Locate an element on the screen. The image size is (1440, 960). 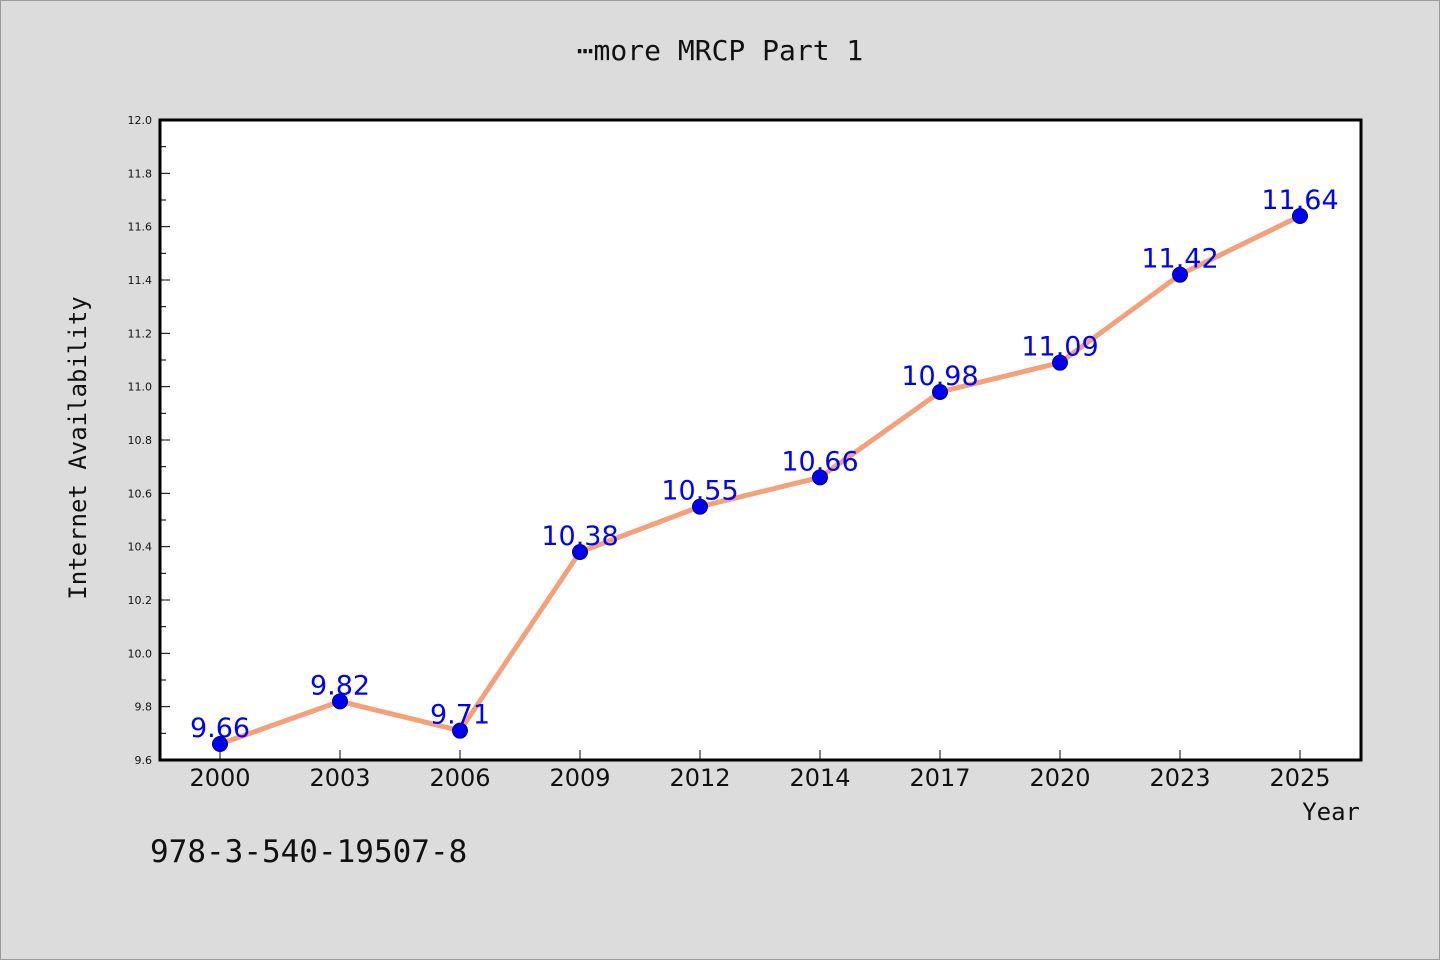
x-tick-label: 2014 is located at coordinates (819, 778).